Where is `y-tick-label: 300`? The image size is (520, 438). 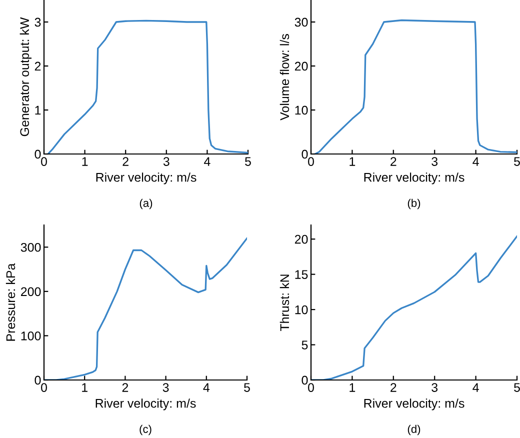 y-tick-label: 300 is located at coordinates (30, 247).